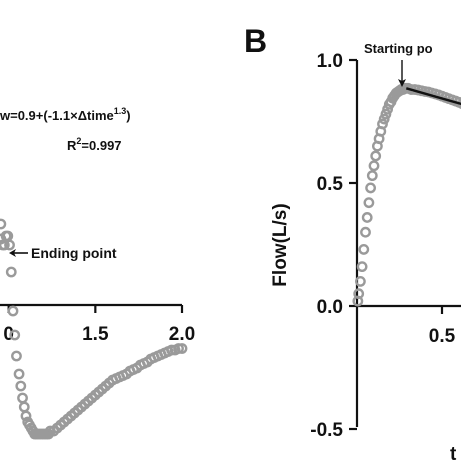 The width and height of the screenshot is (461, 461). What do you see at coordinates (74, 253) in the screenshot?
I see `ending-point-label: Ending point` at bounding box center [74, 253].